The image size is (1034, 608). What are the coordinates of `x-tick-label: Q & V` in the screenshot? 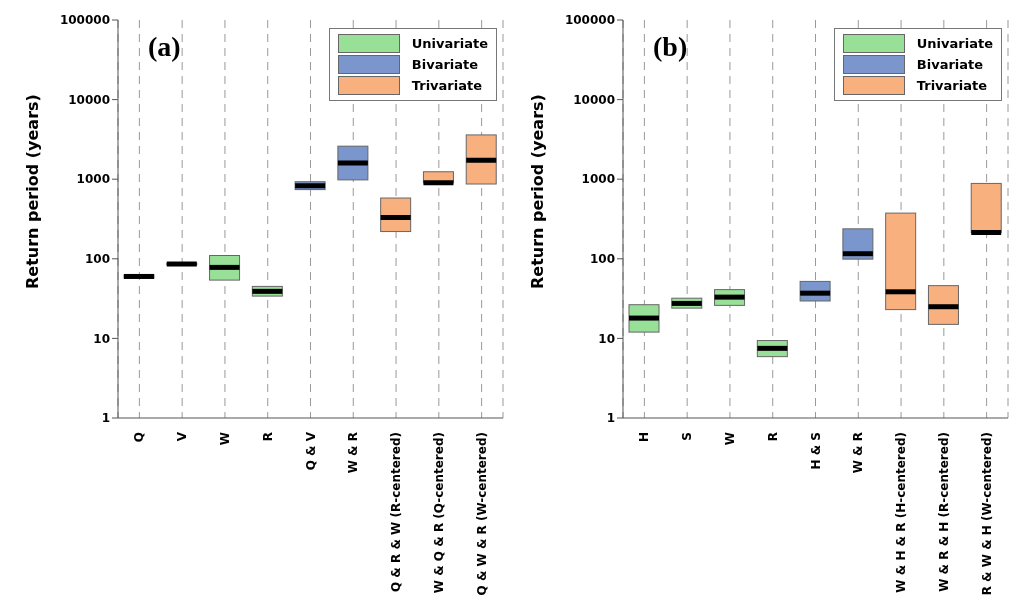 It's located at (310, 451).